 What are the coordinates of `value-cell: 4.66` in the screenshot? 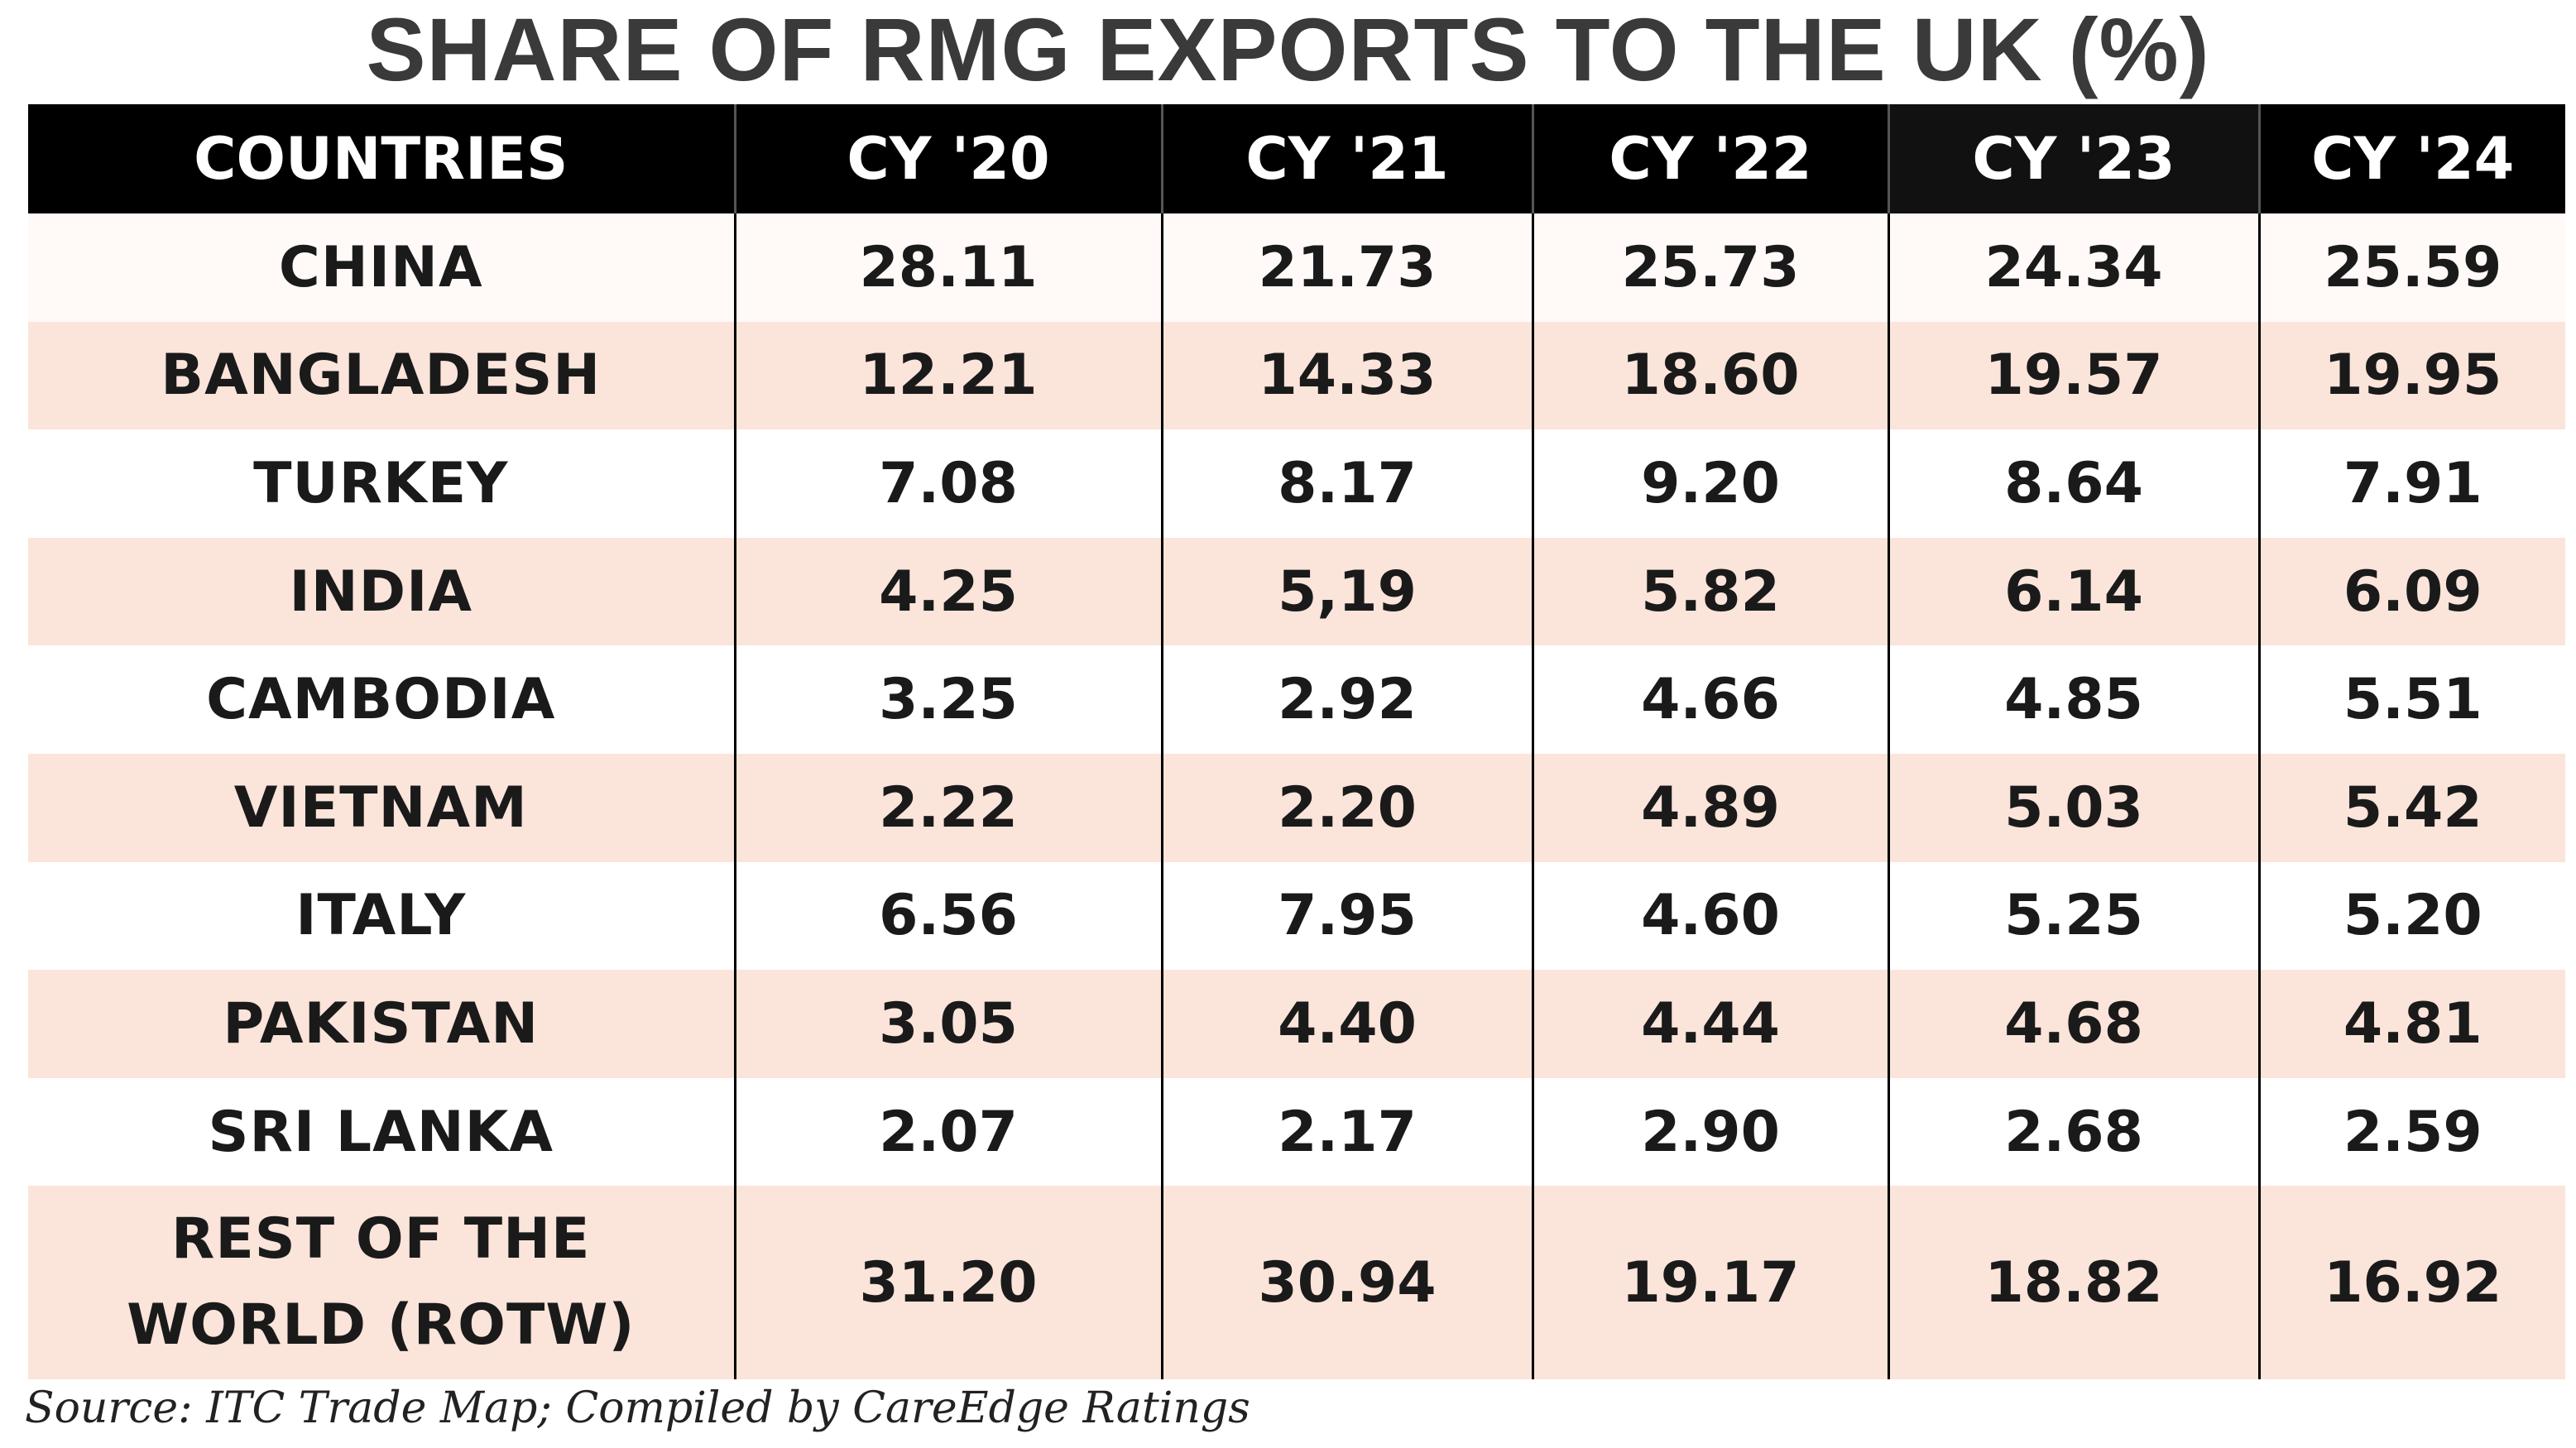 It's located at (1709, 699).